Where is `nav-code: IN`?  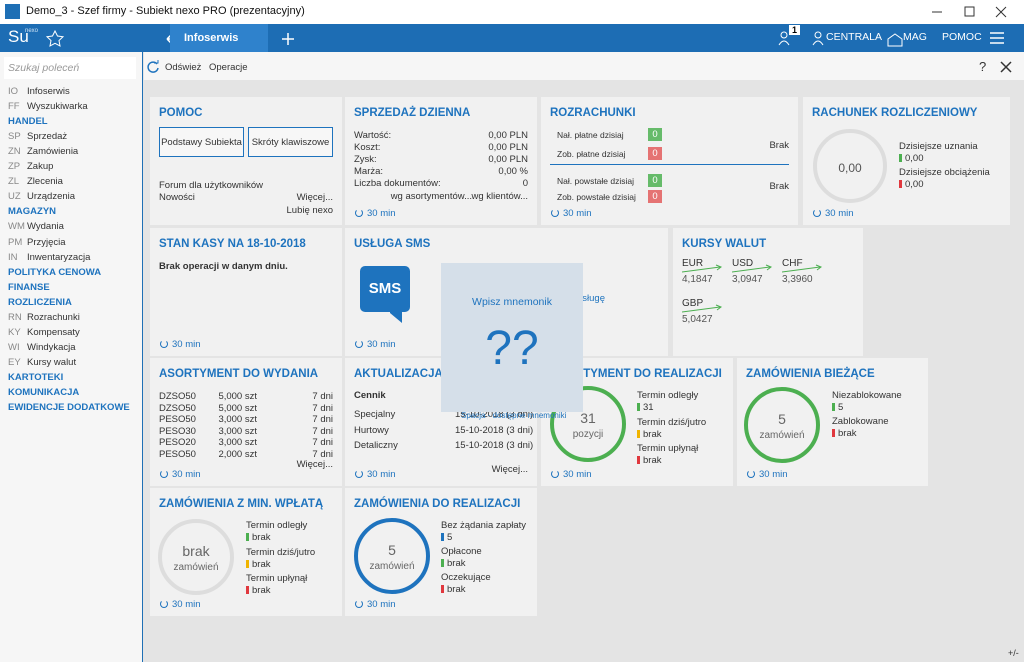 nav-code: IN is located at coordinates (13, 257).